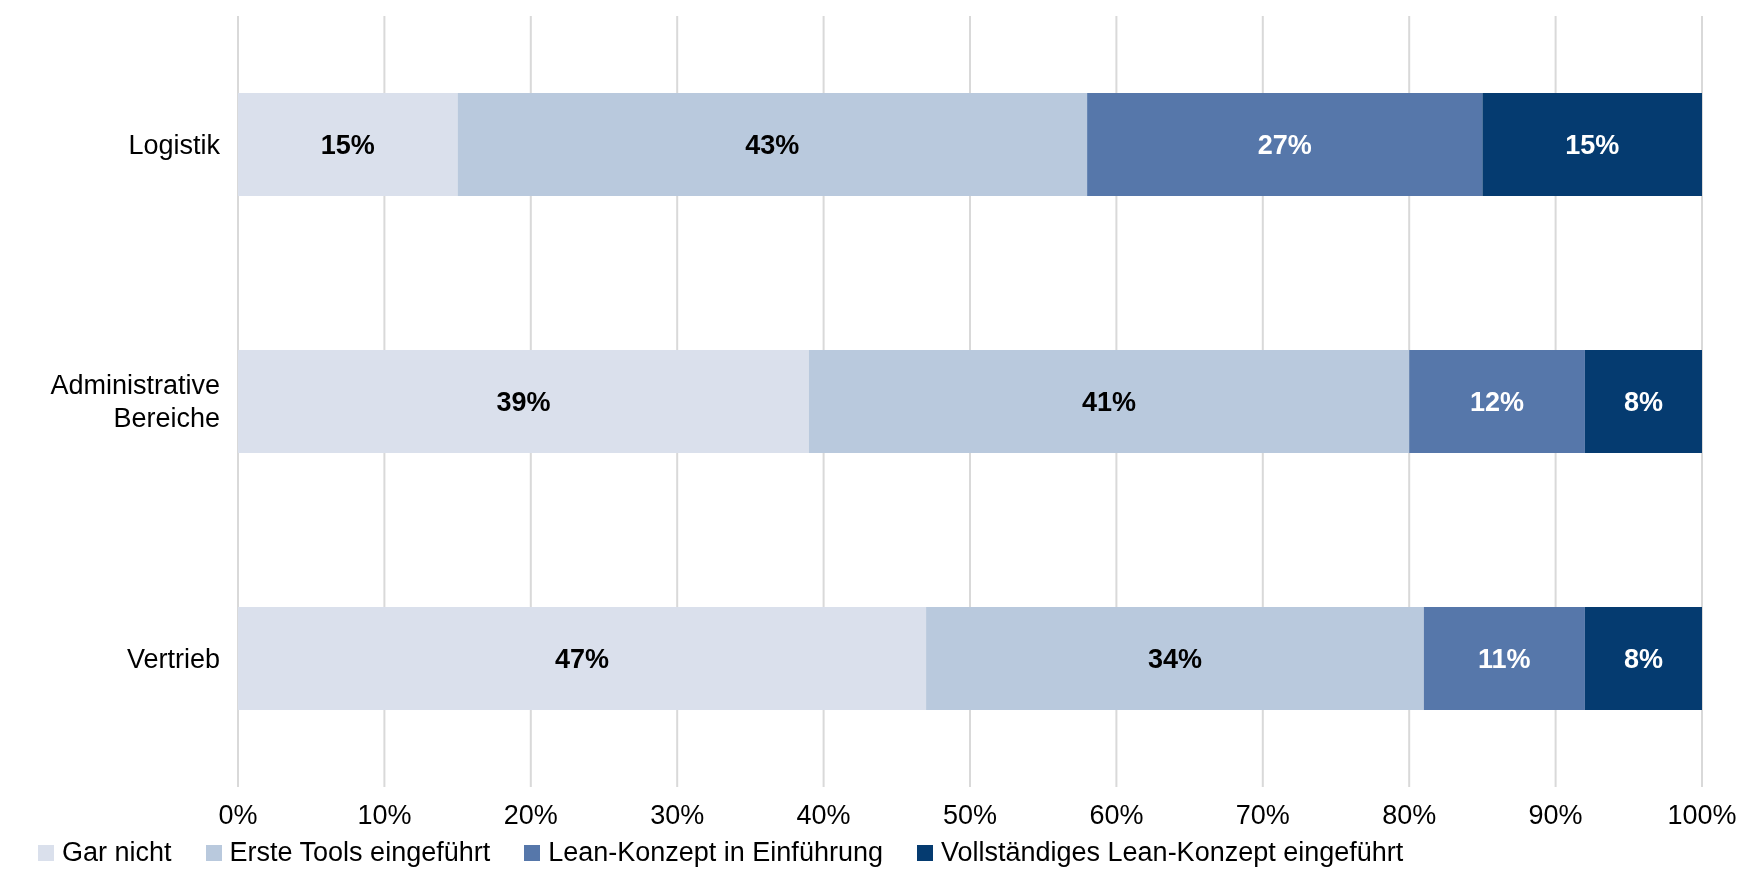  What do you see at coordinates (1409, 815) in the screenshot?
I see `x-tick-label: 80%` at bounding box center [1409, 815].